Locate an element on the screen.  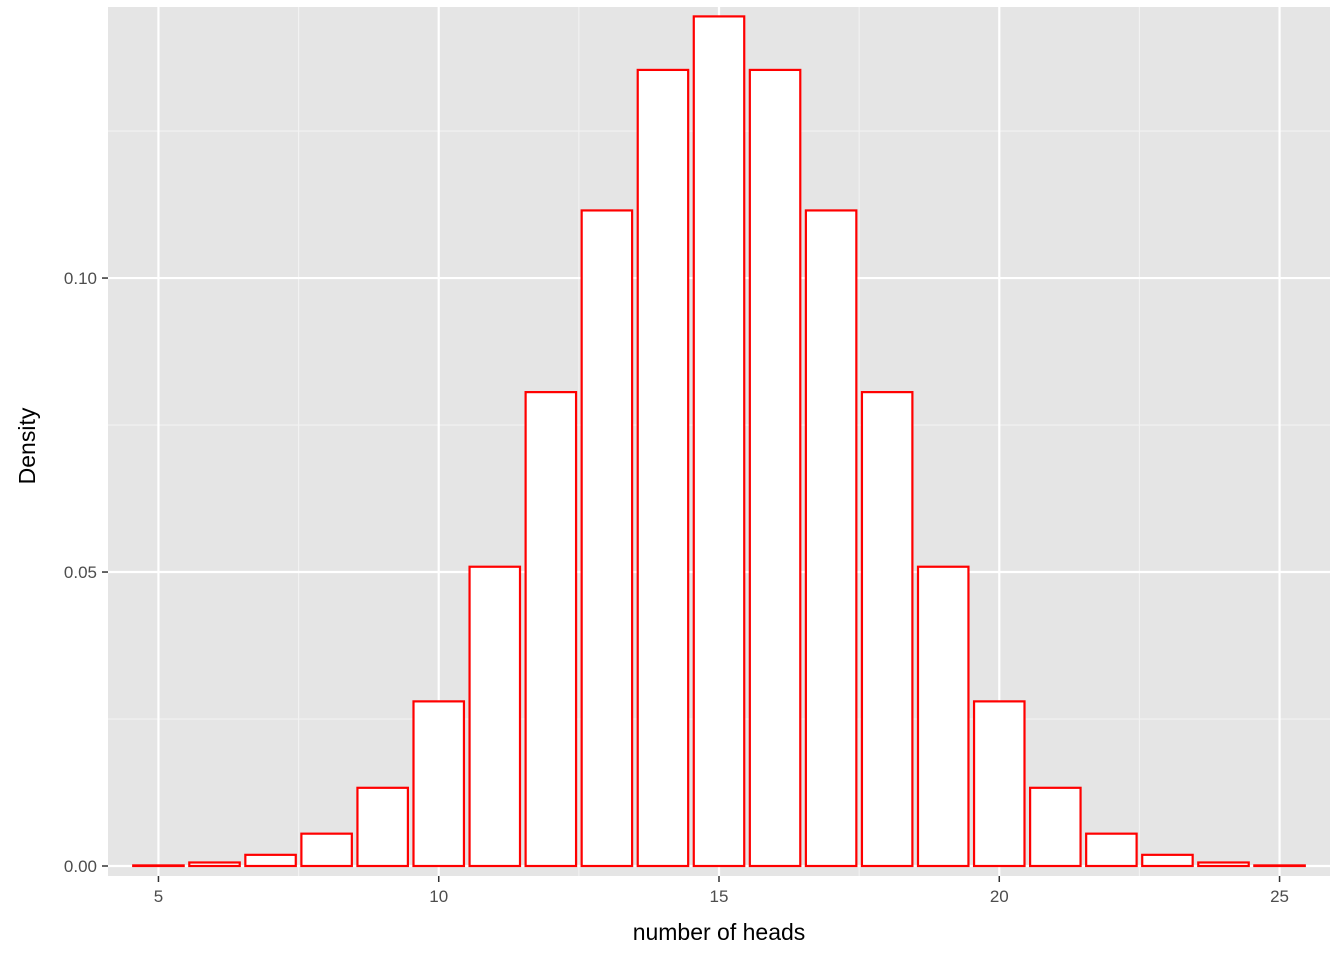
x-tick-label: 20 is located at coordinates (999, 896).